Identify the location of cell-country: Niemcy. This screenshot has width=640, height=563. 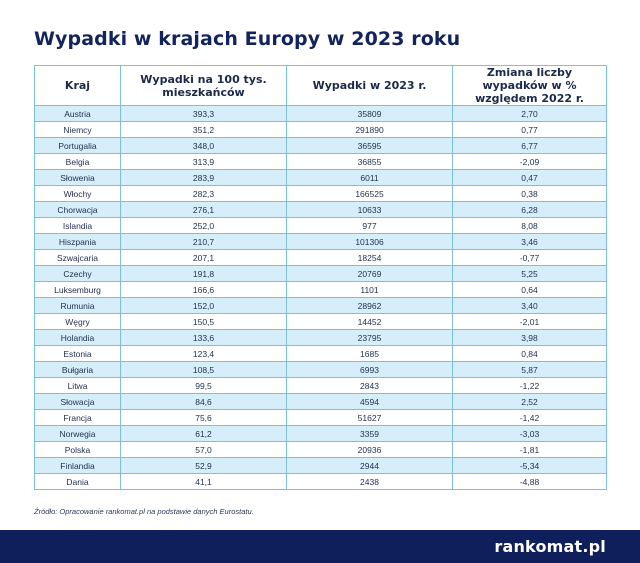
(77, 129).